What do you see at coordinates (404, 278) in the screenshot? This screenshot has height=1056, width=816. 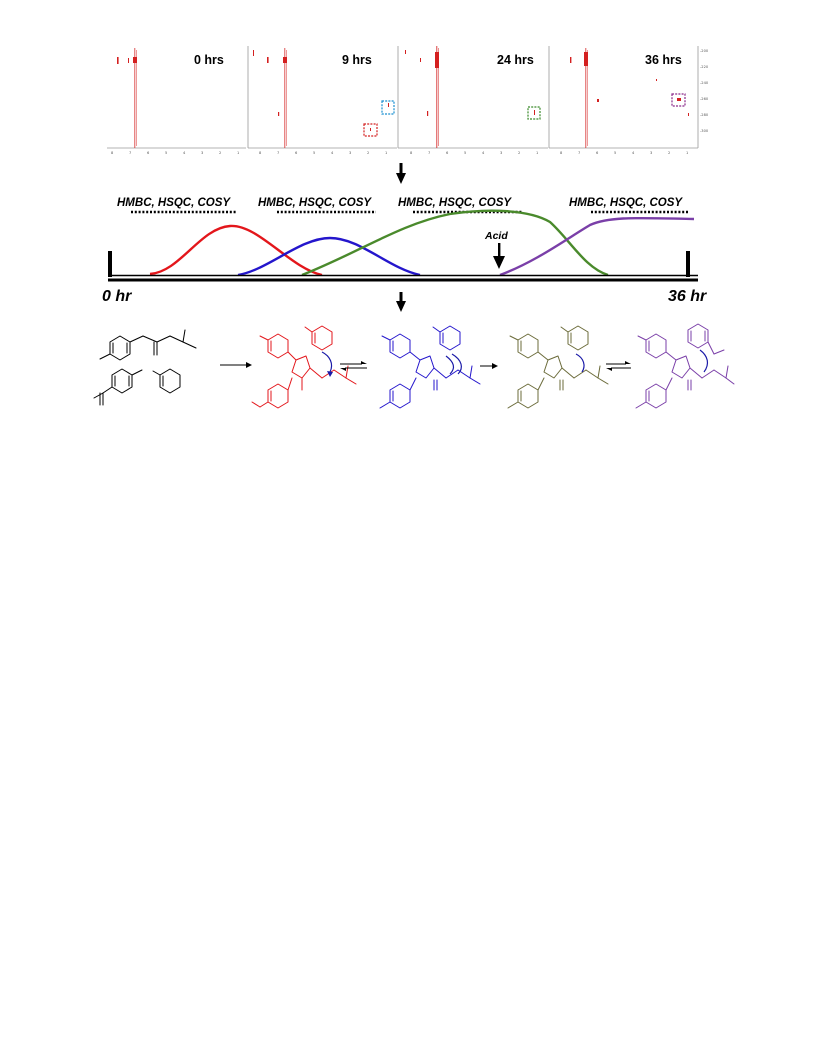 I see `timeline: 0 hr 36 hr` at bounding box center [404, 278].